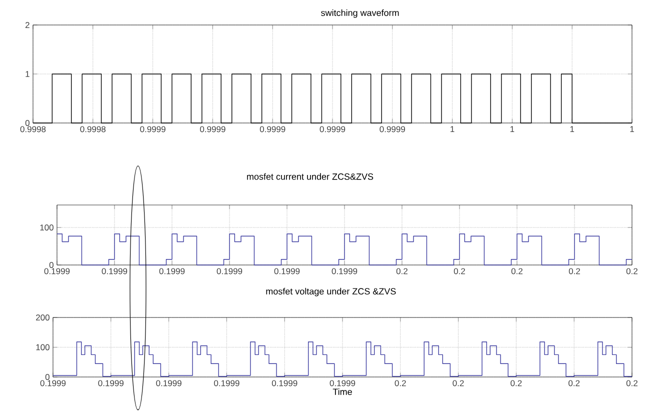 This screenshot has height=419, width=656. I want to click on y-tick-label: 1, so click(28, 74).